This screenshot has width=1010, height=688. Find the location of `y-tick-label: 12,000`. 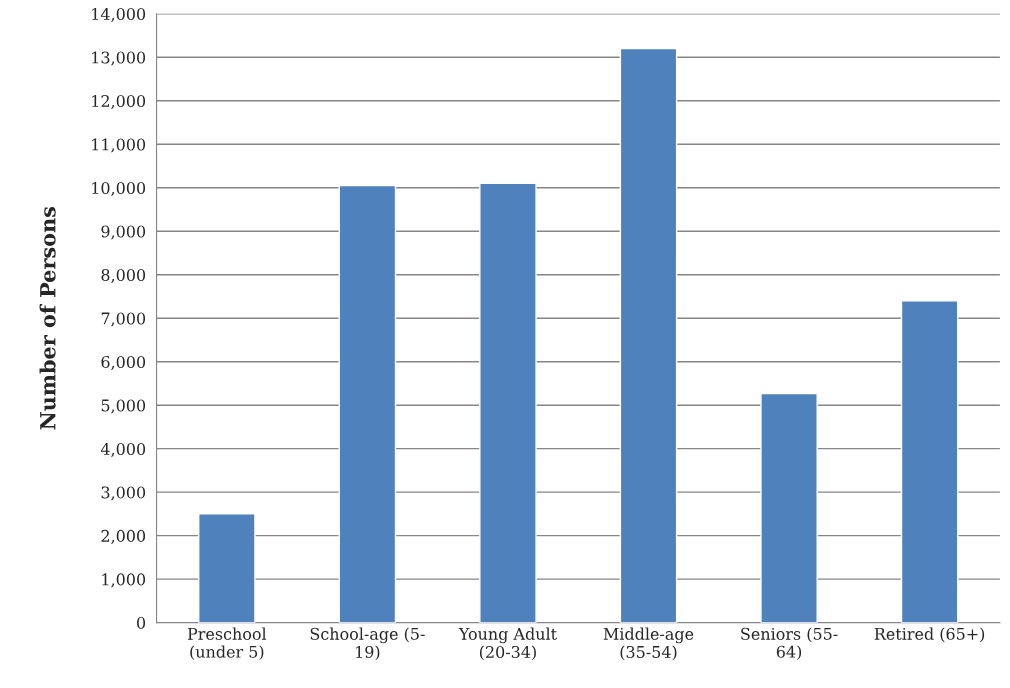

y-tick-label: 12,000 is located at coordinates (119, 101).